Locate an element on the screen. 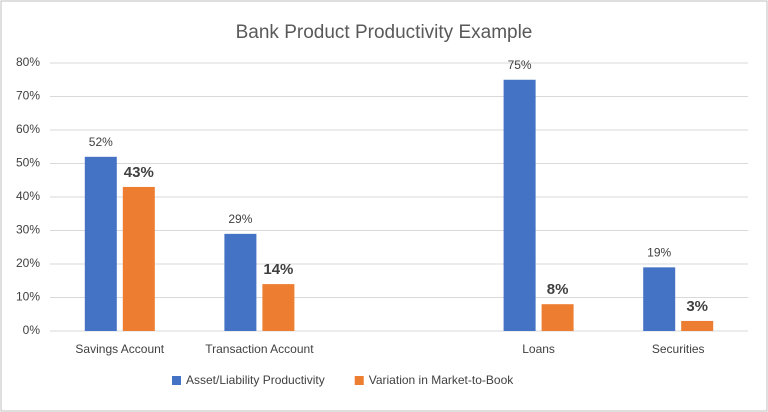 Image resolution: width=768 pixels, height=412 pixels. x-tick-label: Loans is located at coordinates (538, 349).